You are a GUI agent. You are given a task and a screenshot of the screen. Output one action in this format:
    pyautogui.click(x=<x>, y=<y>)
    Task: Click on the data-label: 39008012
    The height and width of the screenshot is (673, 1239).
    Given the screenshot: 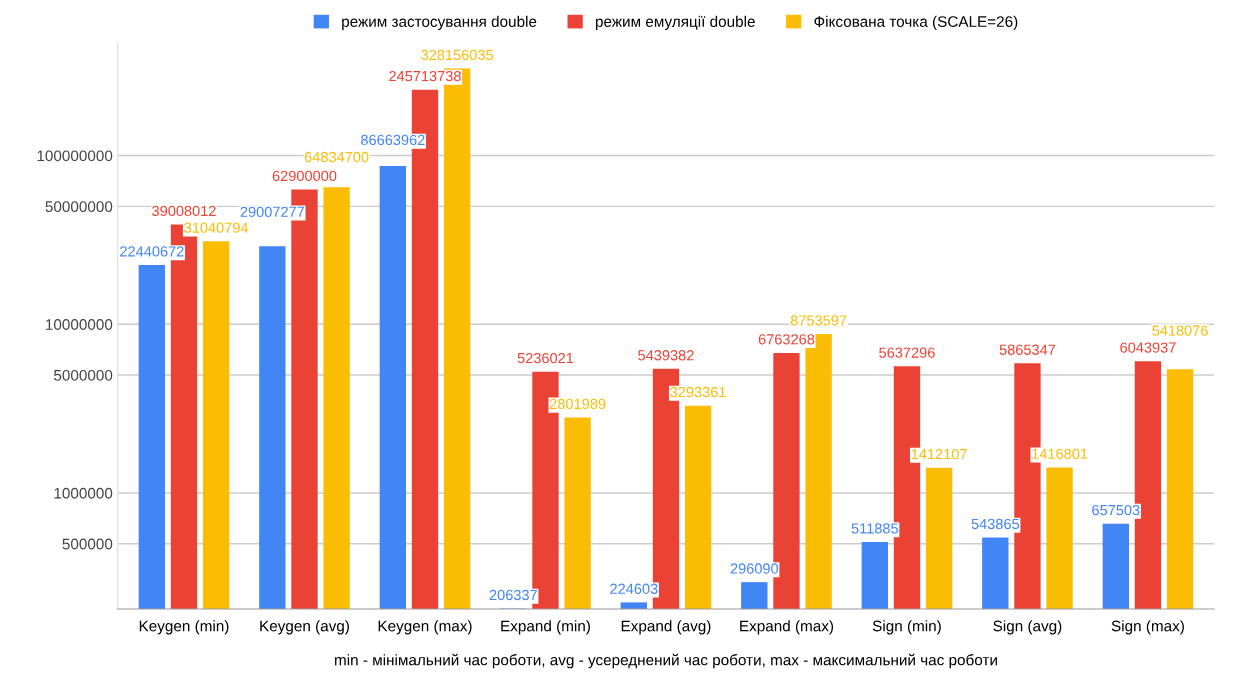 What is the action you would take?
    pyautogui.click(x=184, y=211)
    